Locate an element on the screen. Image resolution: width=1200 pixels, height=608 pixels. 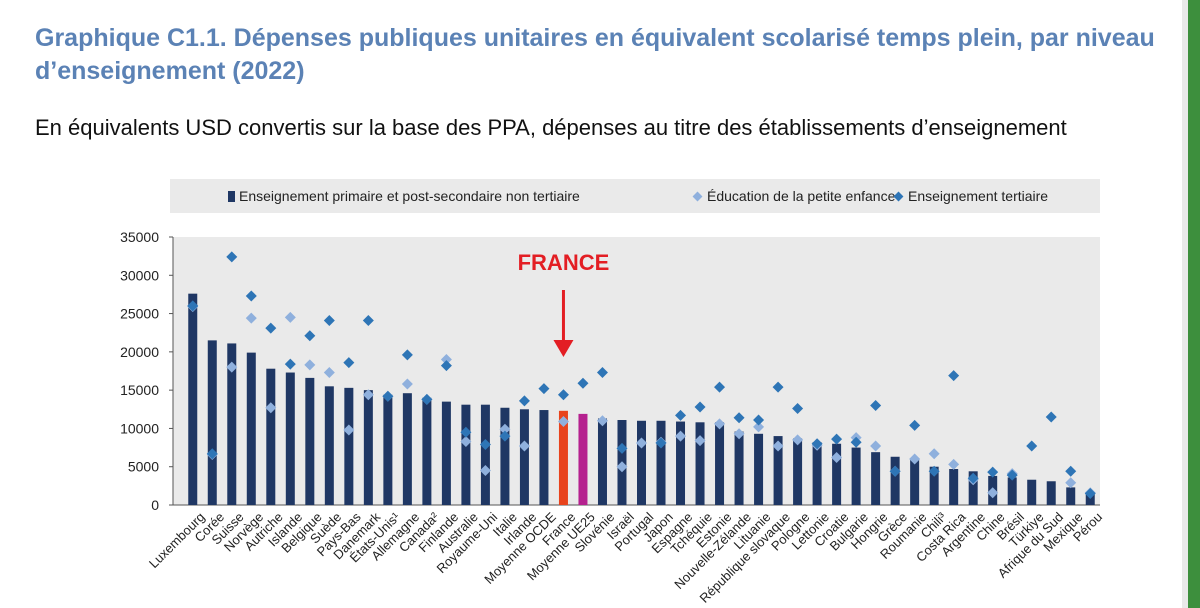
bar-tch-quie is located at coordinates (700, 463).